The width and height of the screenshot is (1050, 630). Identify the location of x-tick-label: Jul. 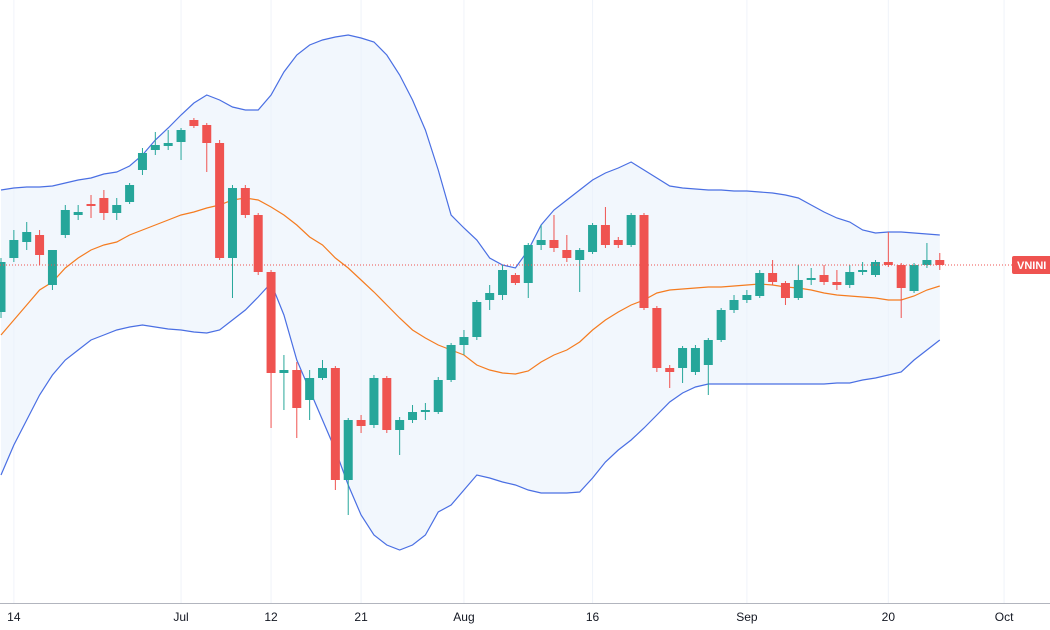
(180, 617).